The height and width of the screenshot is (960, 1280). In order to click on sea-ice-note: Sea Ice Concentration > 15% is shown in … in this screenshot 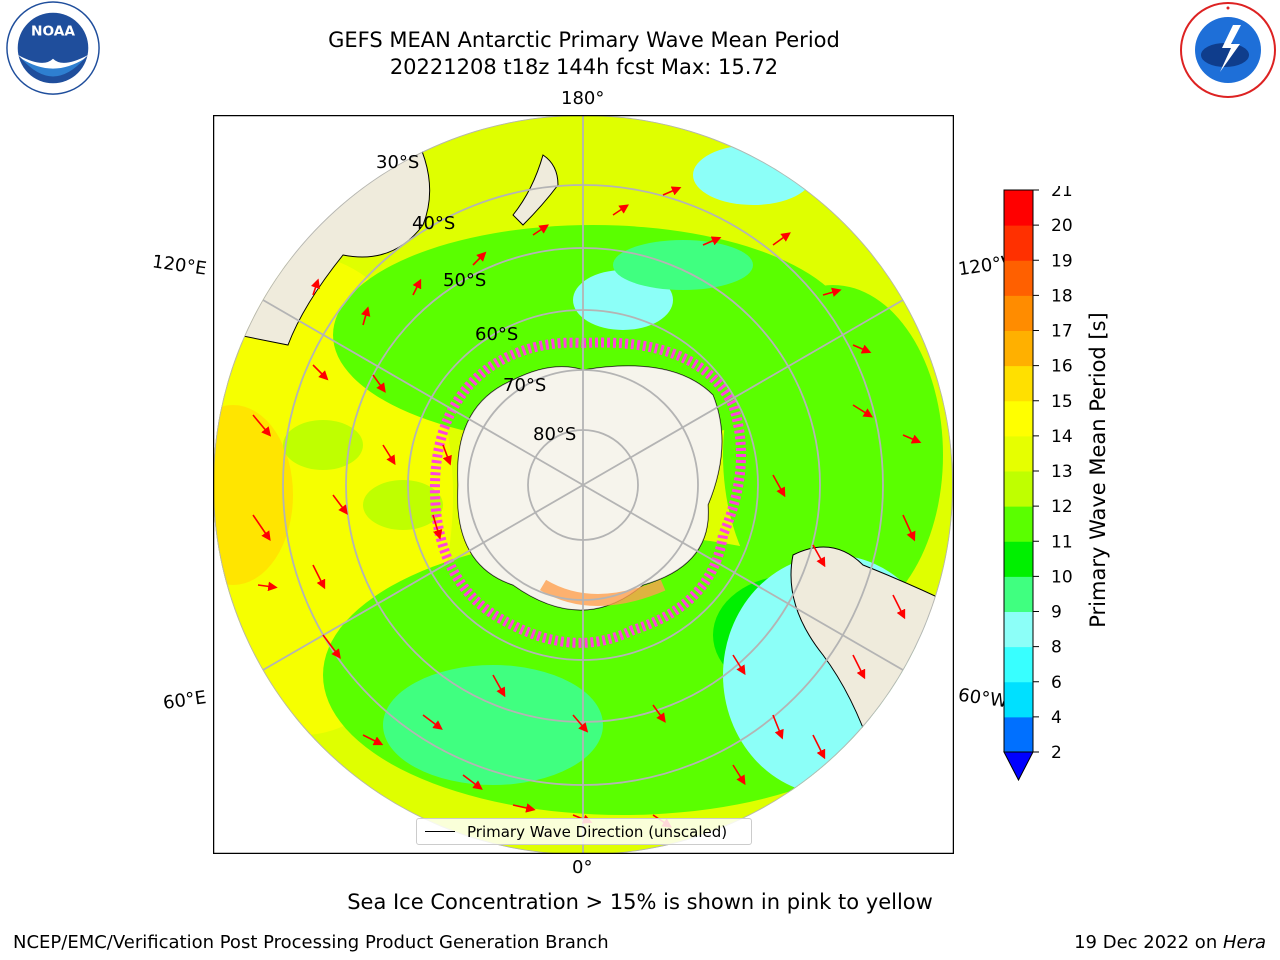, I will do `click(640, 902)`.